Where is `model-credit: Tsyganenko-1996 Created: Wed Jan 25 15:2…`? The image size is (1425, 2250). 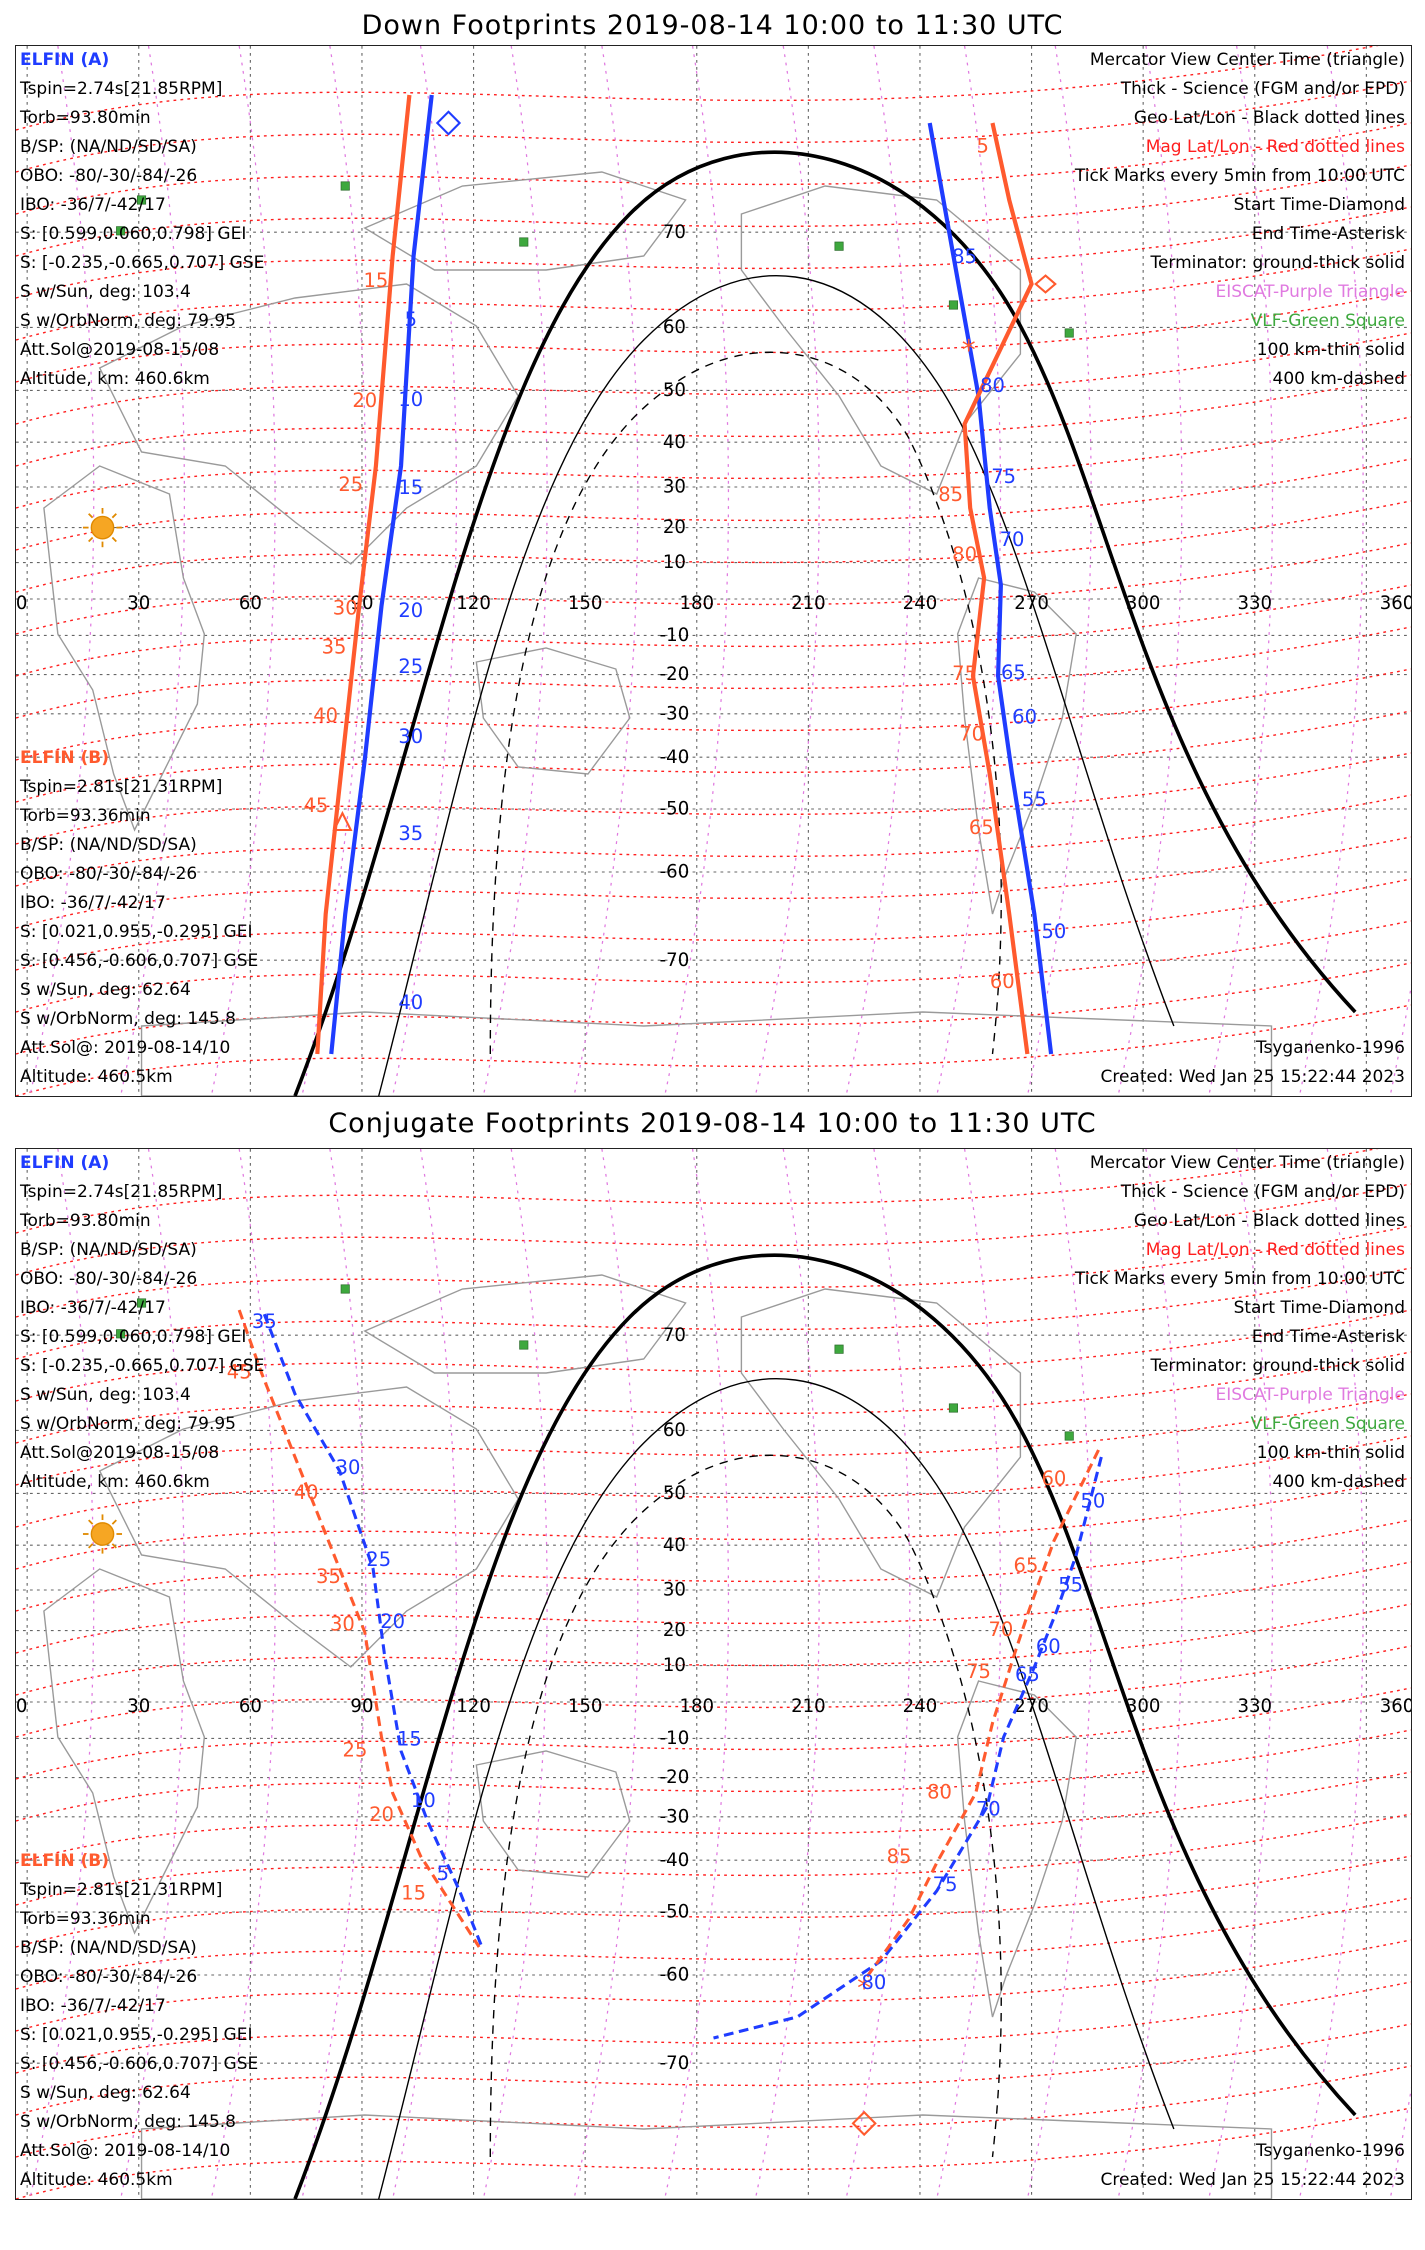
model-credit: Tsyganenko-1996 Created: Wed Jan 25 15:2… is located at coordinates (1252, 1063).